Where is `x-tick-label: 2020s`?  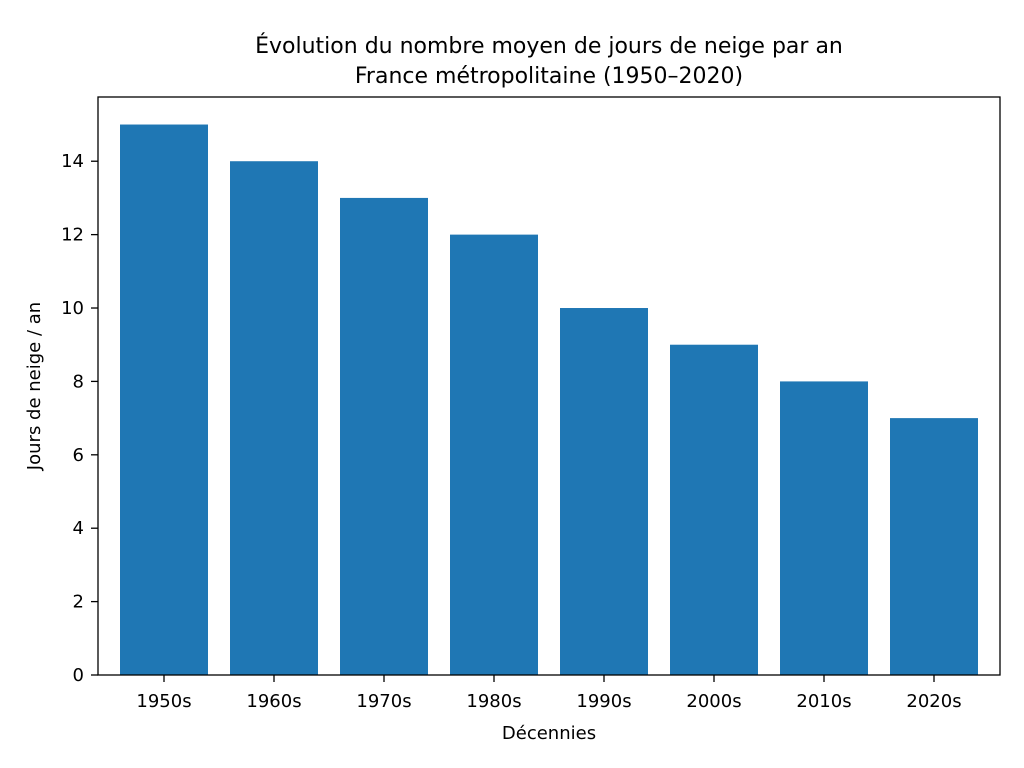
x-tick-label: 2020s is located at coordinates (933, 701).